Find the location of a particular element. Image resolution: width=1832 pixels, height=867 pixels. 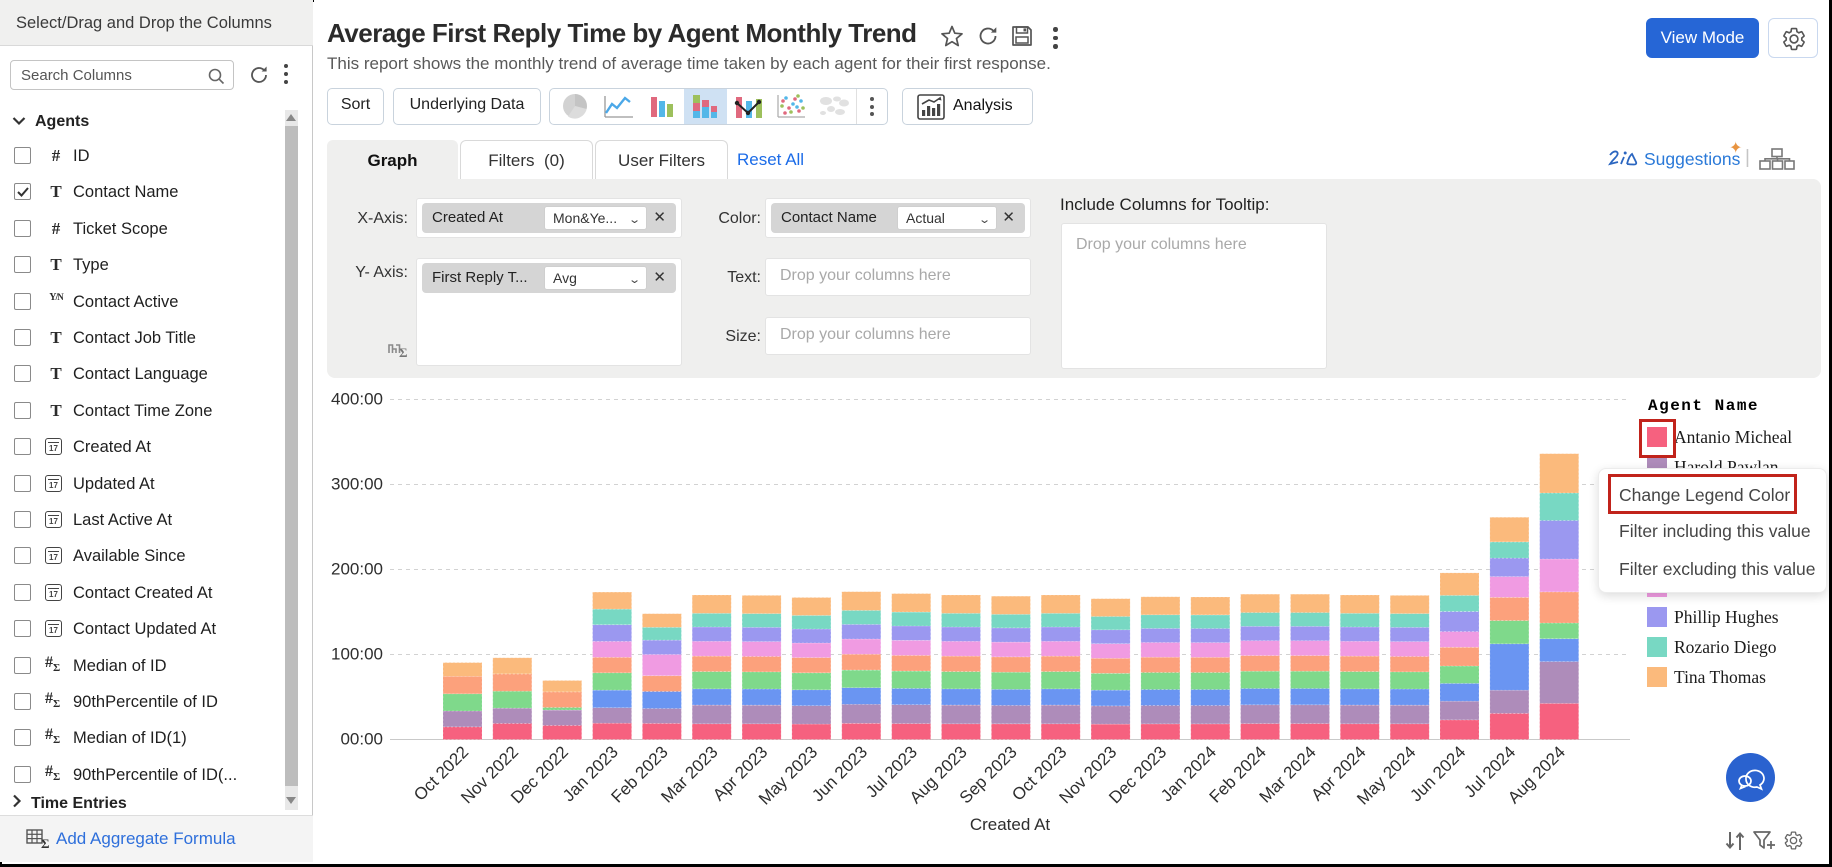

svg-text: 00:00 is located at coordinates (361, 739).